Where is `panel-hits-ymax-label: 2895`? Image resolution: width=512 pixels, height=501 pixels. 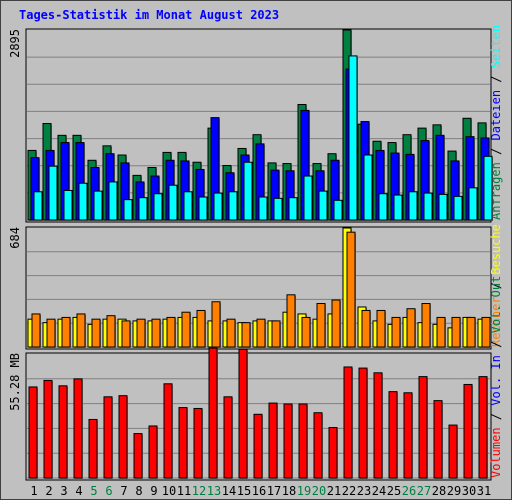
panel-hits-ymax-label: 2895 is located at coordinates (15, 43).